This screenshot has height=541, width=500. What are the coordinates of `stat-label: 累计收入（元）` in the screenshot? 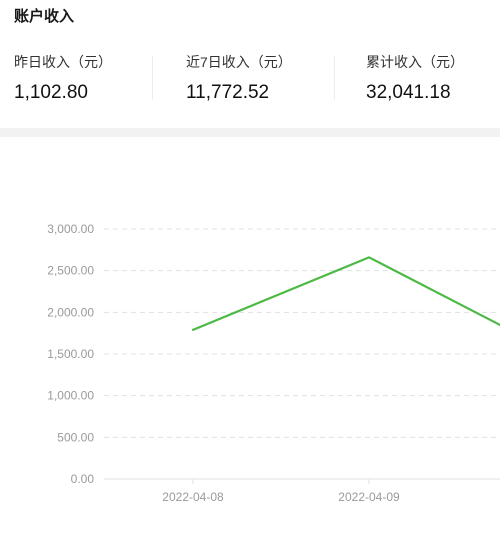 It's located at (415, 62).